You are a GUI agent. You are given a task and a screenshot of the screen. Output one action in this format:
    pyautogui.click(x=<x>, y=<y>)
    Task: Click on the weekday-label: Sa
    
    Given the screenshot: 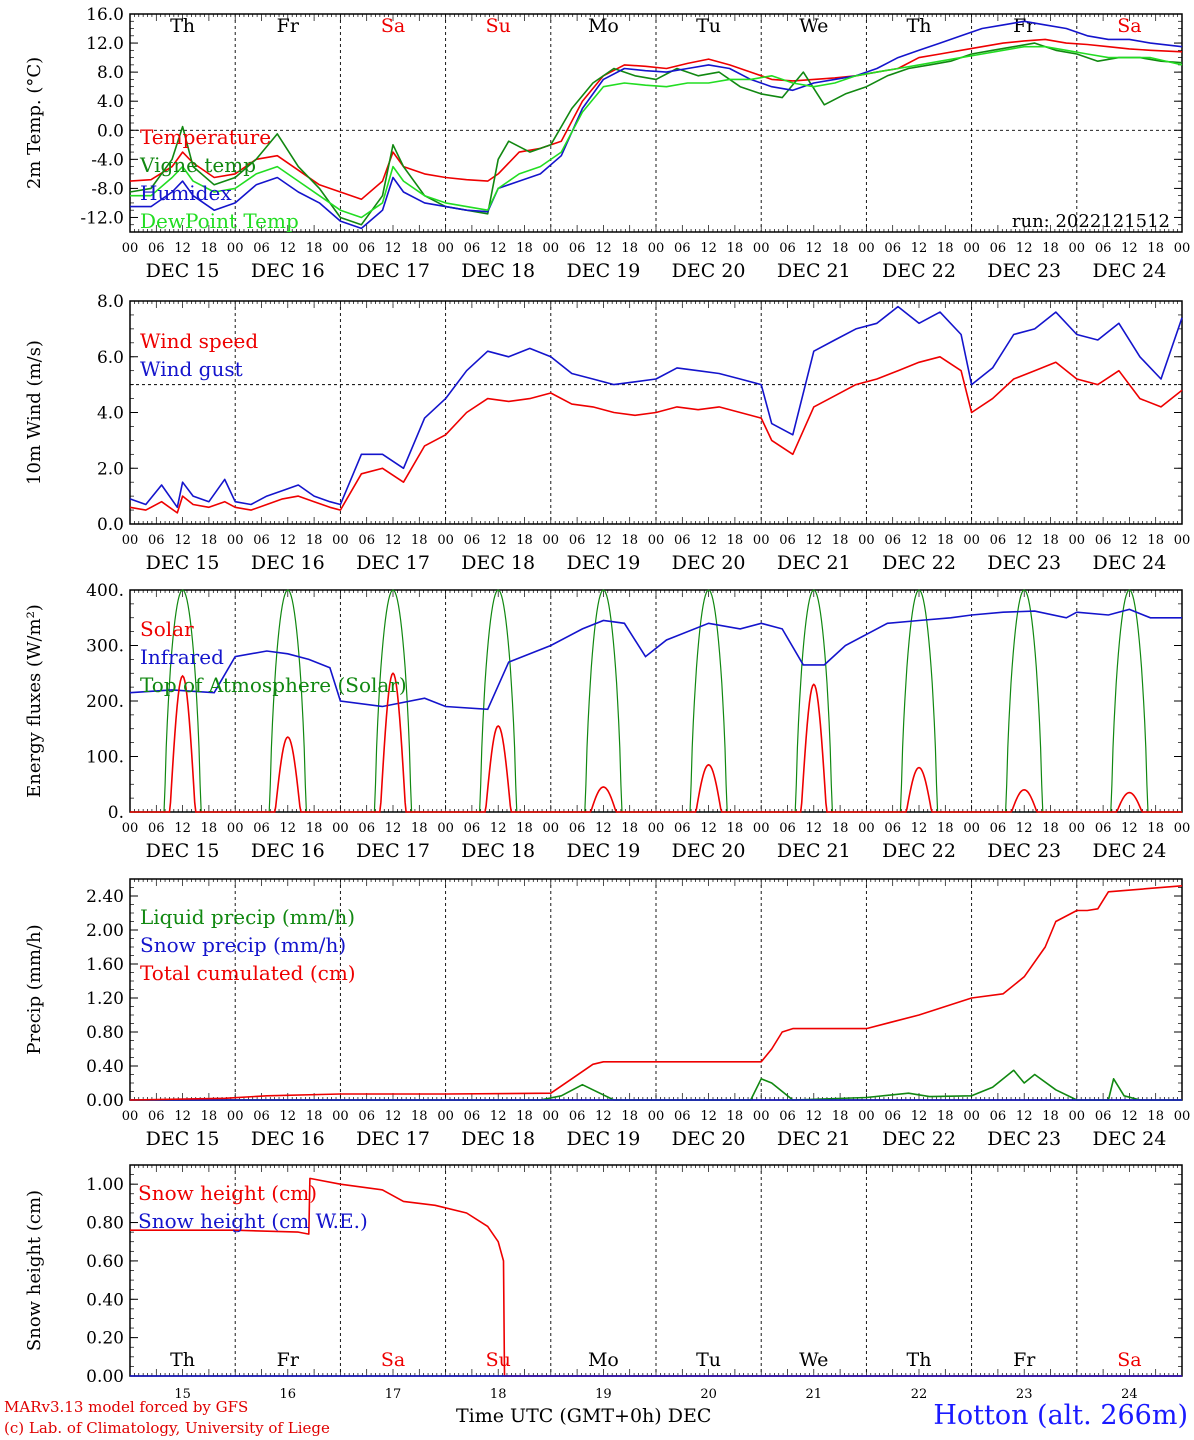 What is the action you would take?
    pyautogui.click(x=393, y=26)
    